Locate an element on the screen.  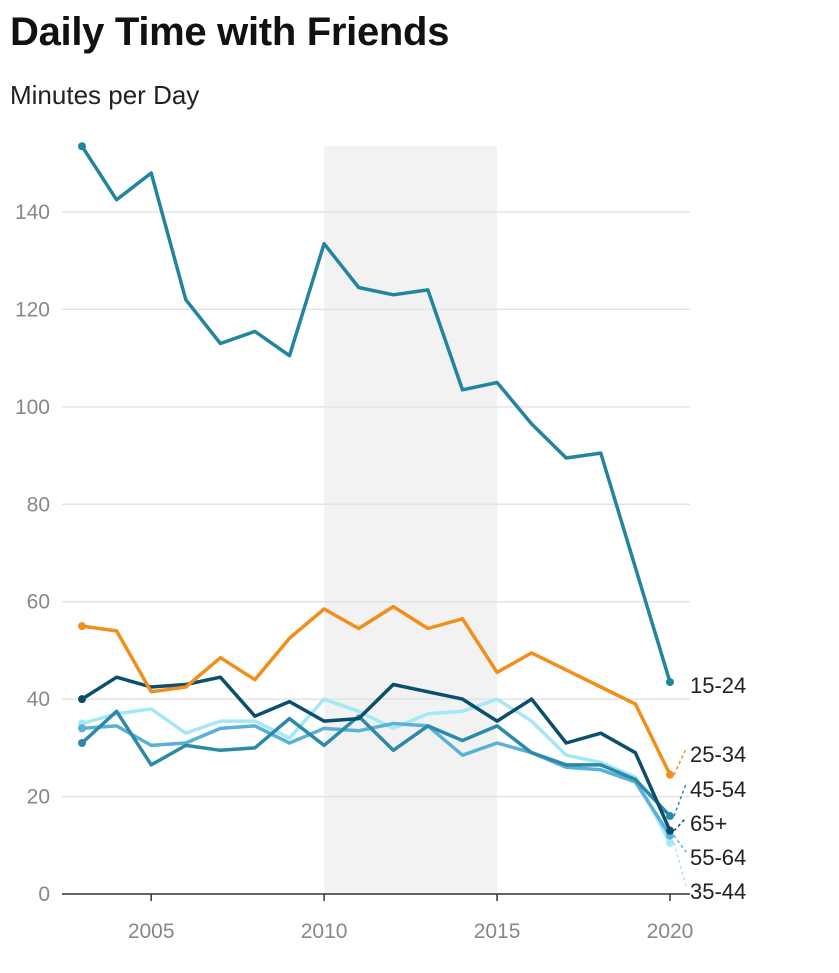
y-tick-label-100: 100 is located at coordinates (32, 407).